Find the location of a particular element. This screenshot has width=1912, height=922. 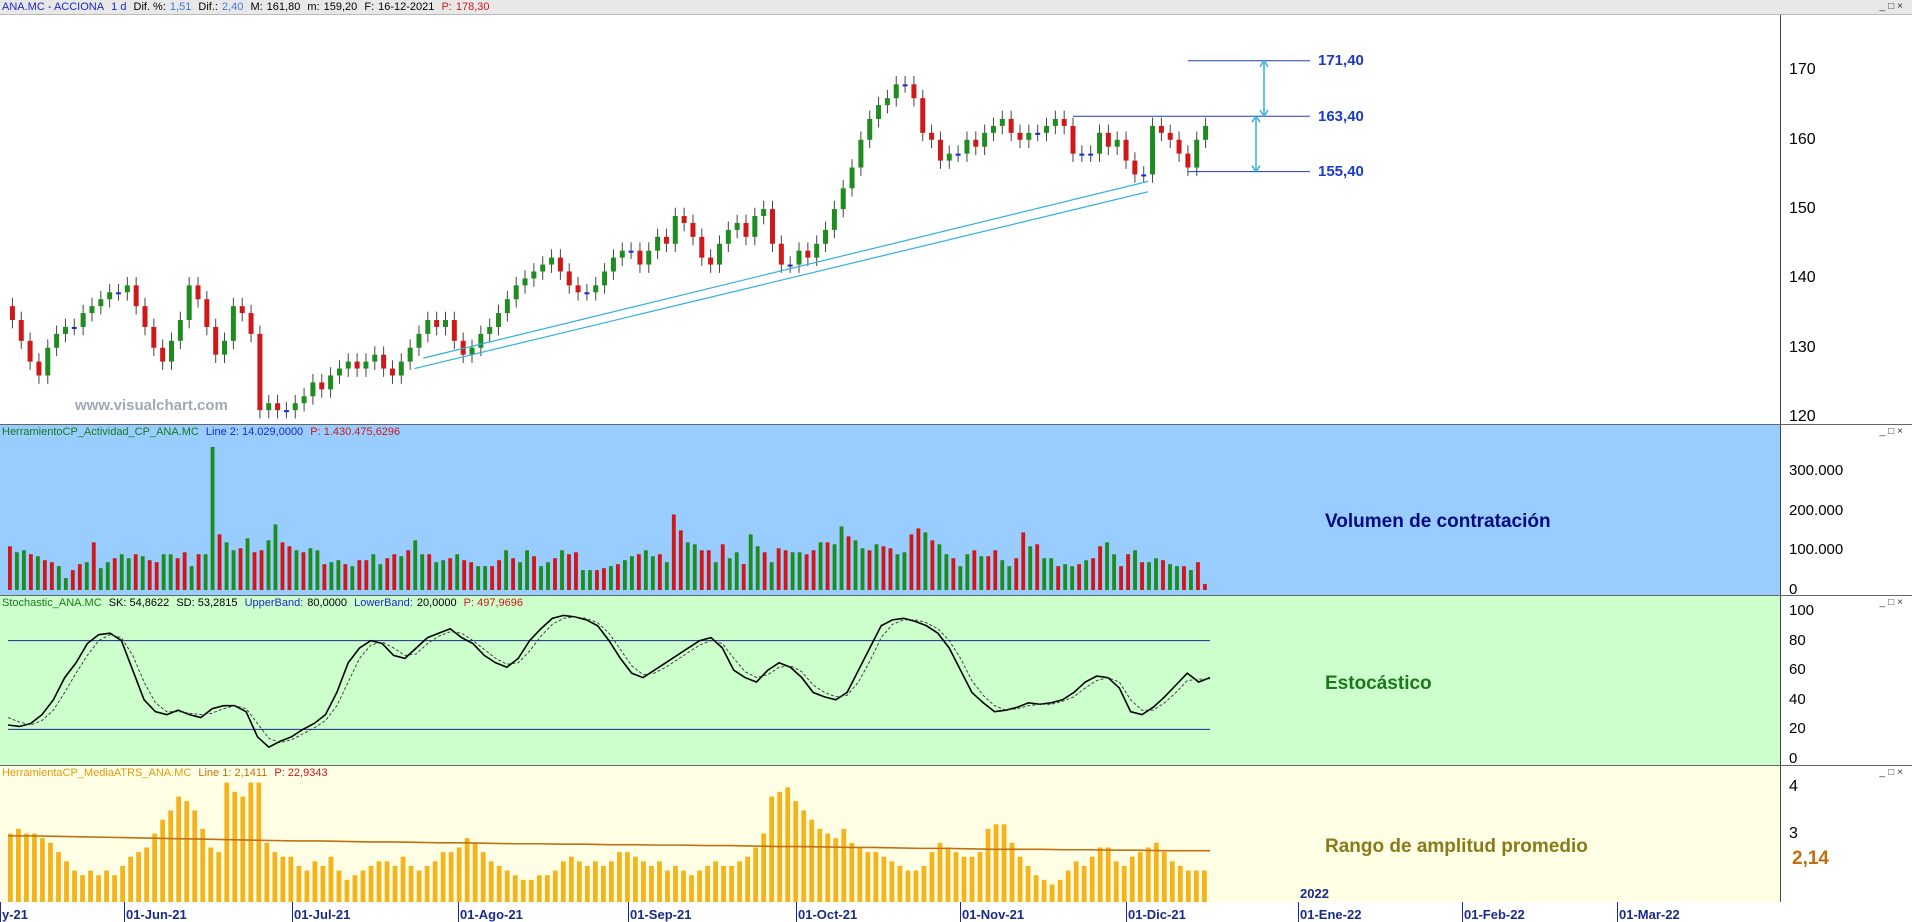

stoch-y-axis: 0 20 40 60 80 100 is located at coordinates (1846, 681).